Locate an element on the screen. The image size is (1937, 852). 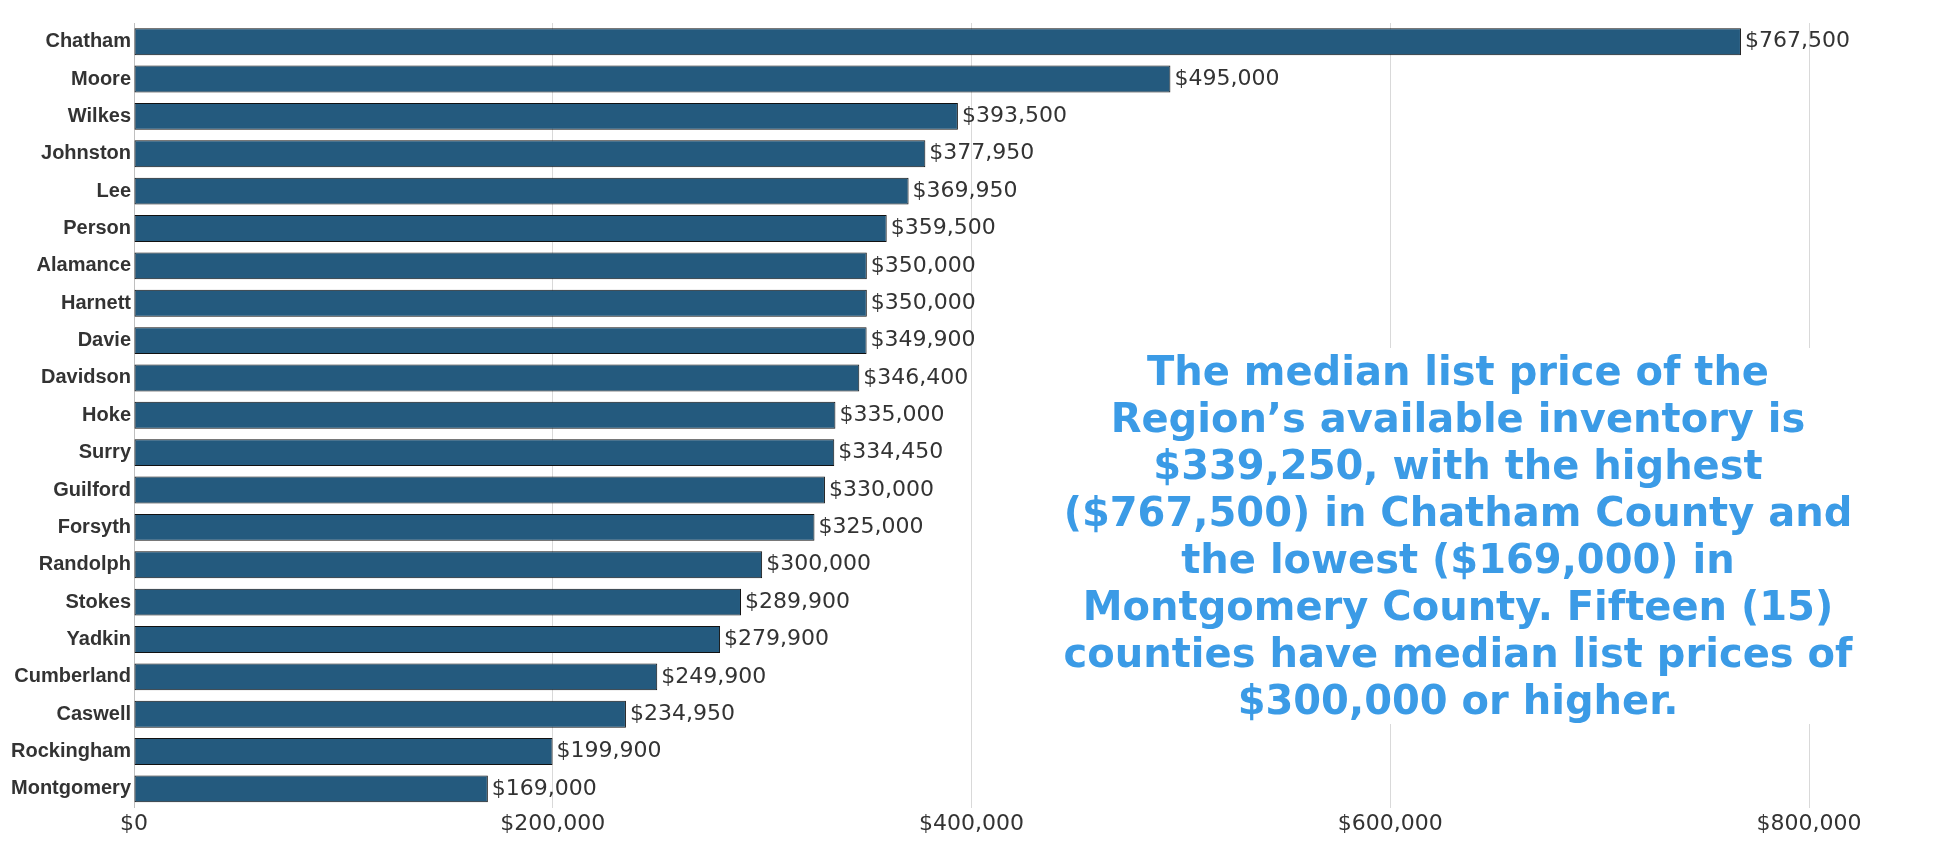
y-tick-label: Person is located at coordinates (97, 227).